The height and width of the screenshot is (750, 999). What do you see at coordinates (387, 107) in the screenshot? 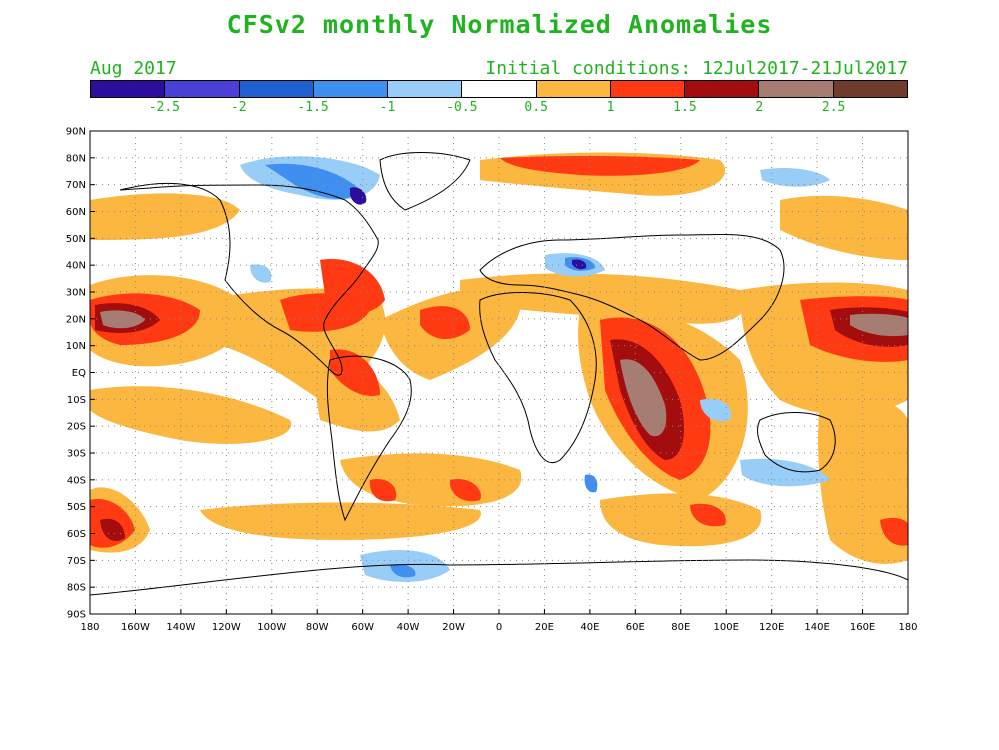
I see `colorbar-tick-label: -1` at bounding box center [387, 107].